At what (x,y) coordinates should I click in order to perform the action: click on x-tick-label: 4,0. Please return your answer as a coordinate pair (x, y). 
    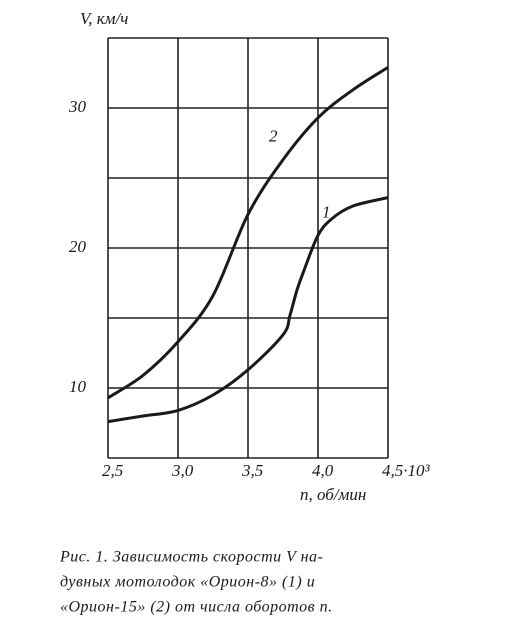
    Looking at the image, I should click on (323, 470).